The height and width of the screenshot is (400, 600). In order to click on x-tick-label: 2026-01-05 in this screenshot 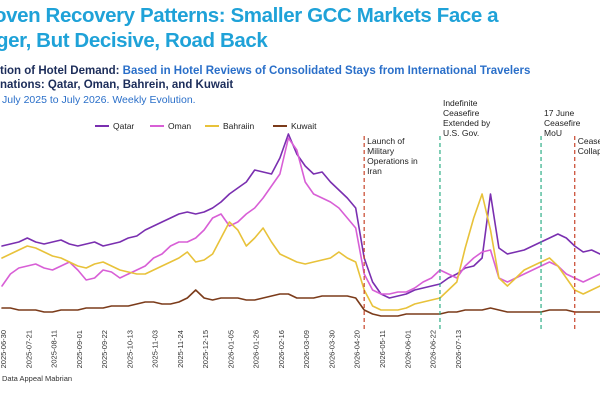, I will do `click(230, 349)`.